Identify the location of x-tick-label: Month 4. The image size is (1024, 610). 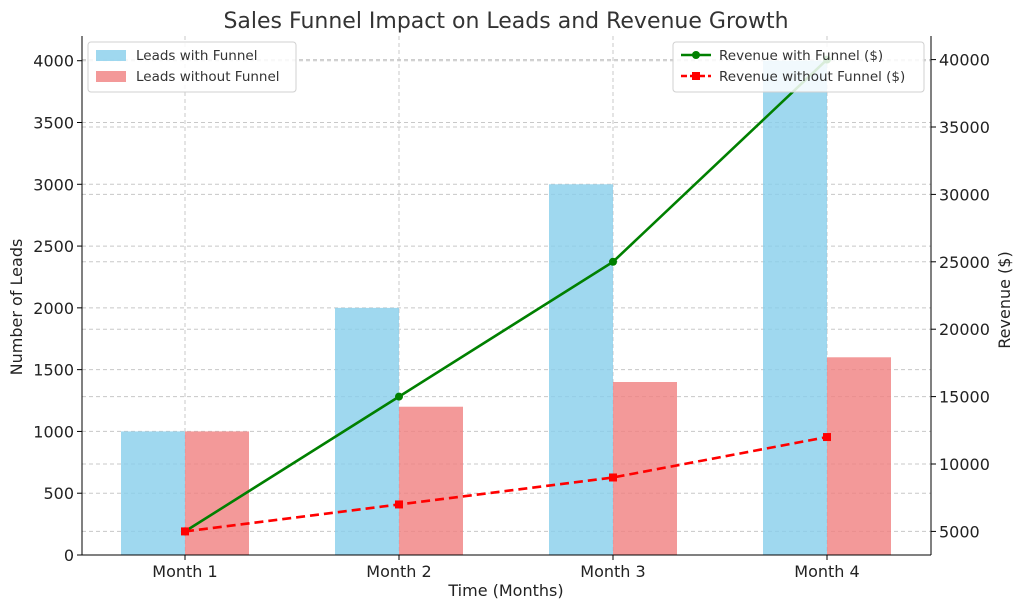
(826, 571).